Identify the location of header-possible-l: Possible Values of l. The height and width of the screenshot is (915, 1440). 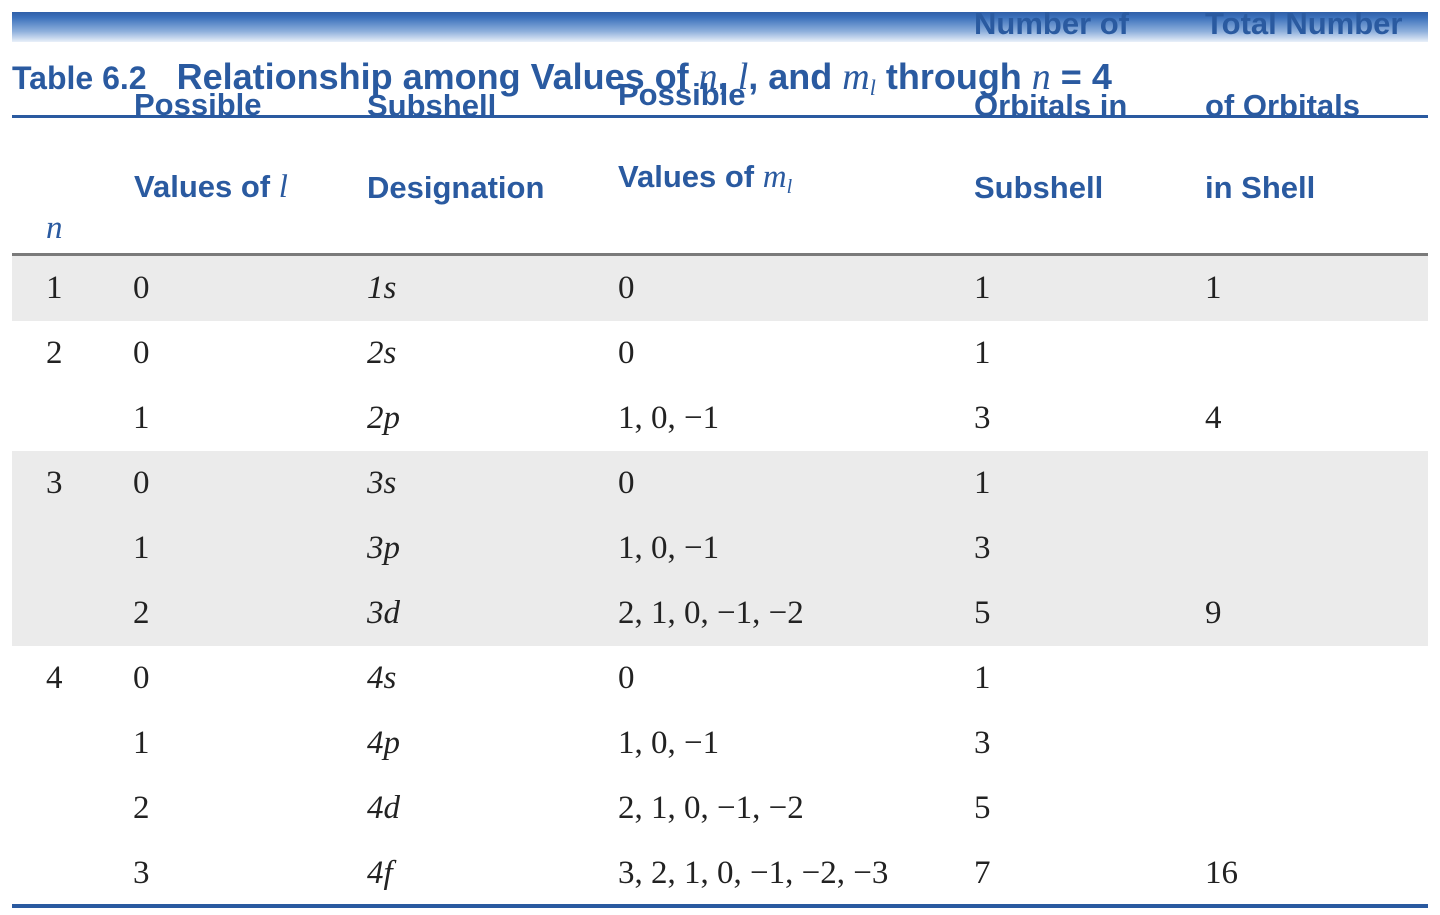
(211, 146).